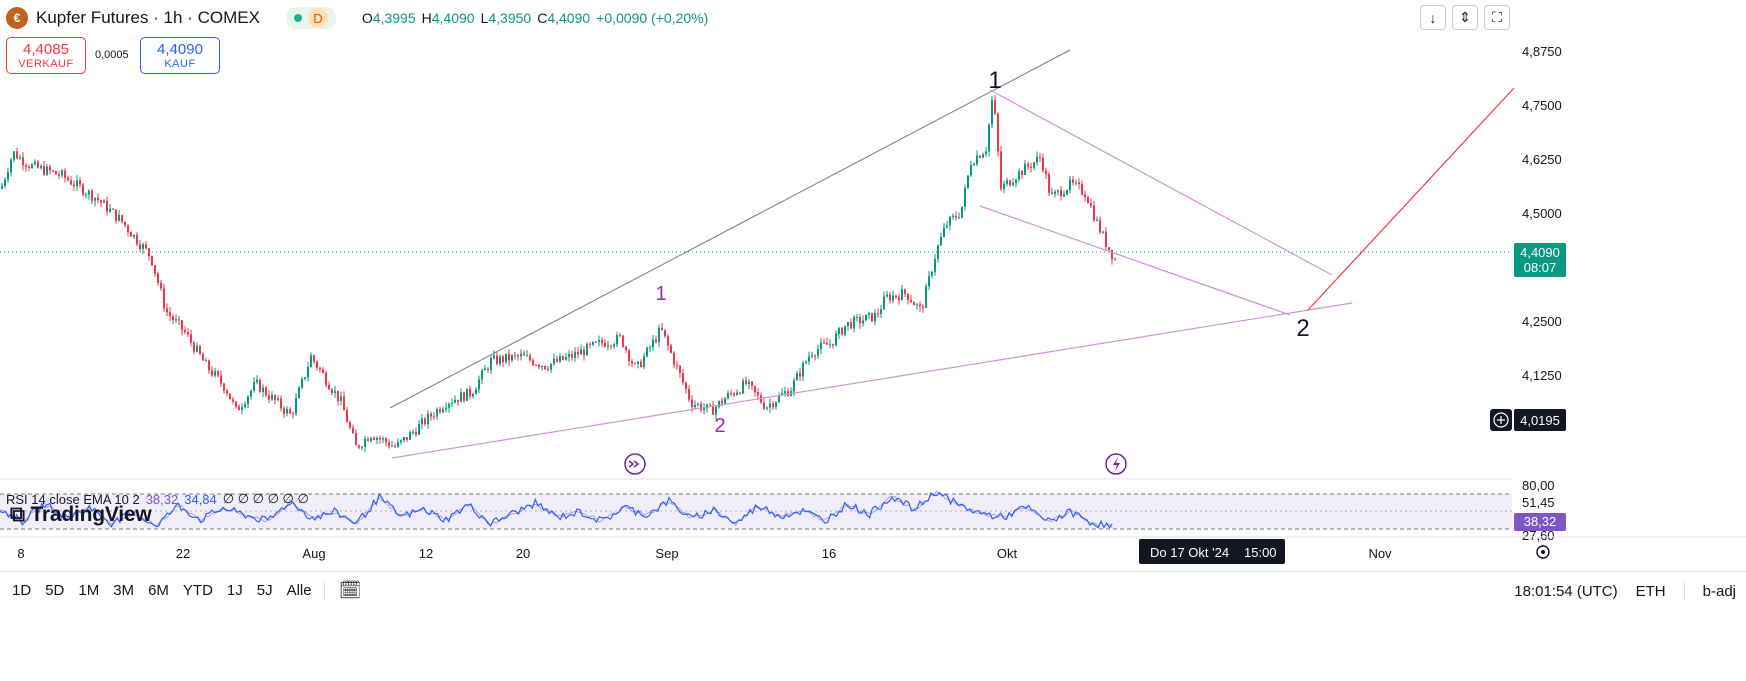 This screenshot has height=681, width=1746. Describe the element at coordinates (1543, 552) in the screenshot. I see `settings-gear-icon` at that location.